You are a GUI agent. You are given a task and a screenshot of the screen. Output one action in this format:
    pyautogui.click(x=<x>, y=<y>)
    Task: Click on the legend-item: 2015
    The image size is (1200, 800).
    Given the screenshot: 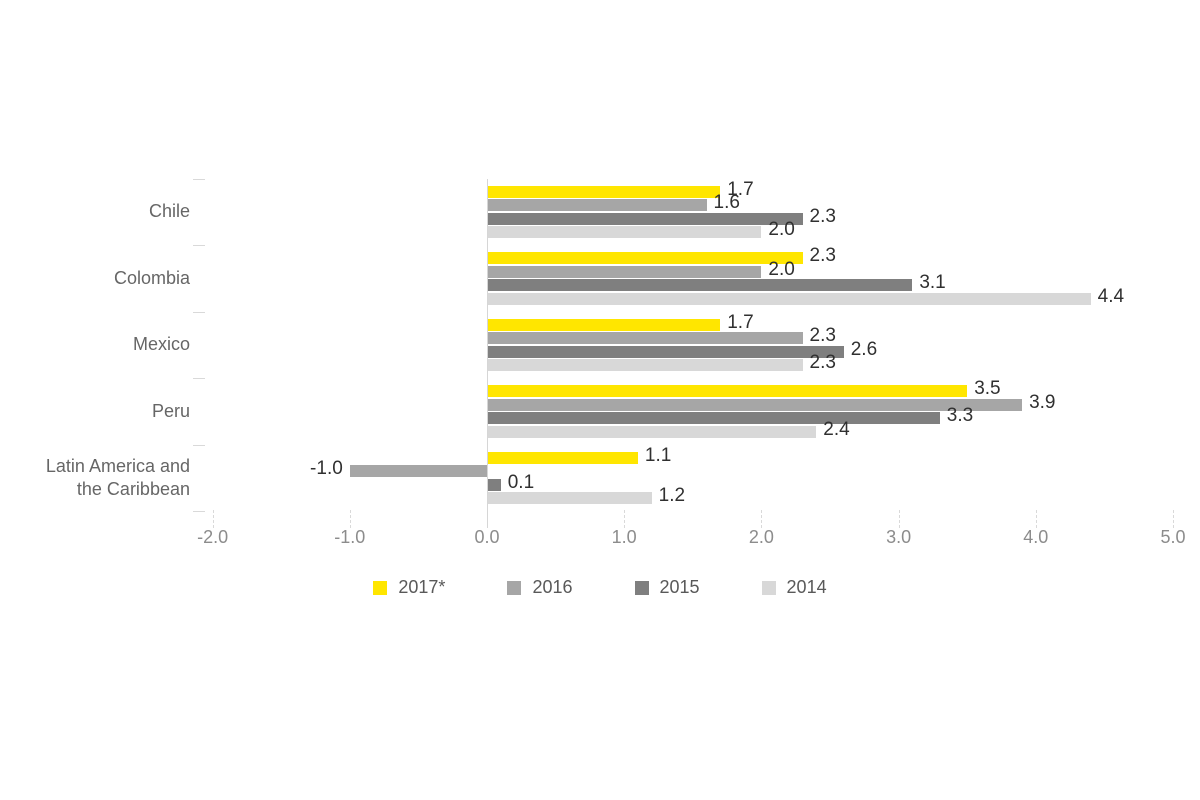 What is the action you would take?
    pyautogui.click(x=667, y=587)
    